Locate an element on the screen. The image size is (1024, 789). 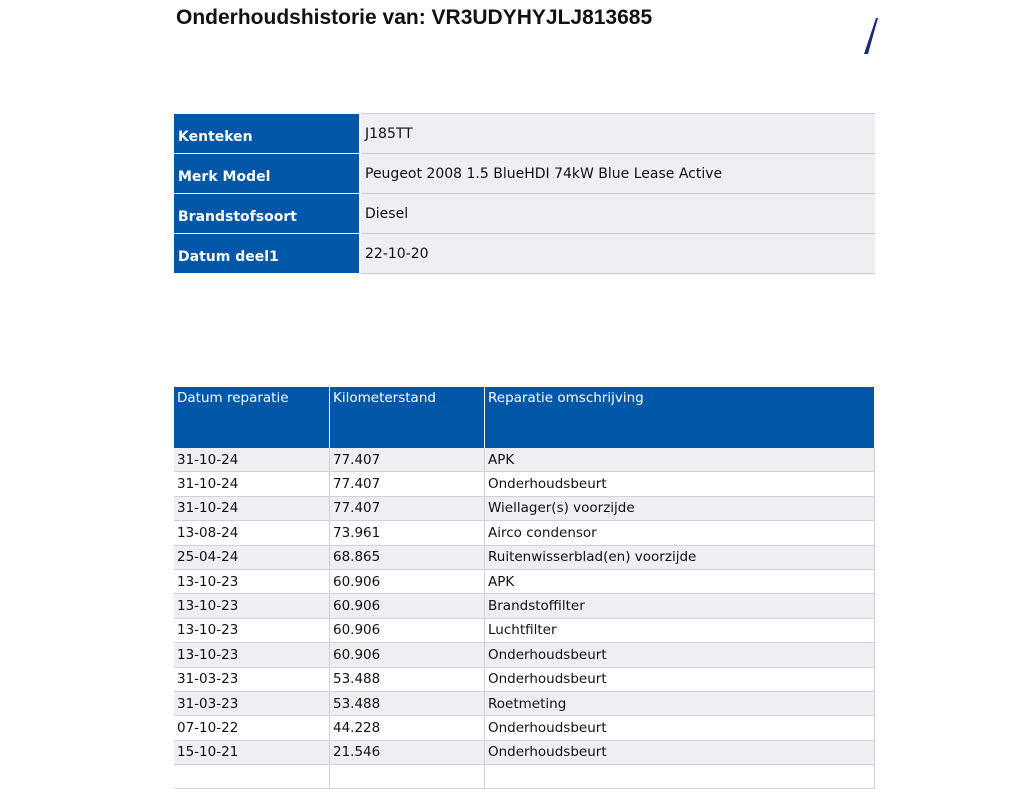
info-value: Diesel is located at coordinates (617, 213).